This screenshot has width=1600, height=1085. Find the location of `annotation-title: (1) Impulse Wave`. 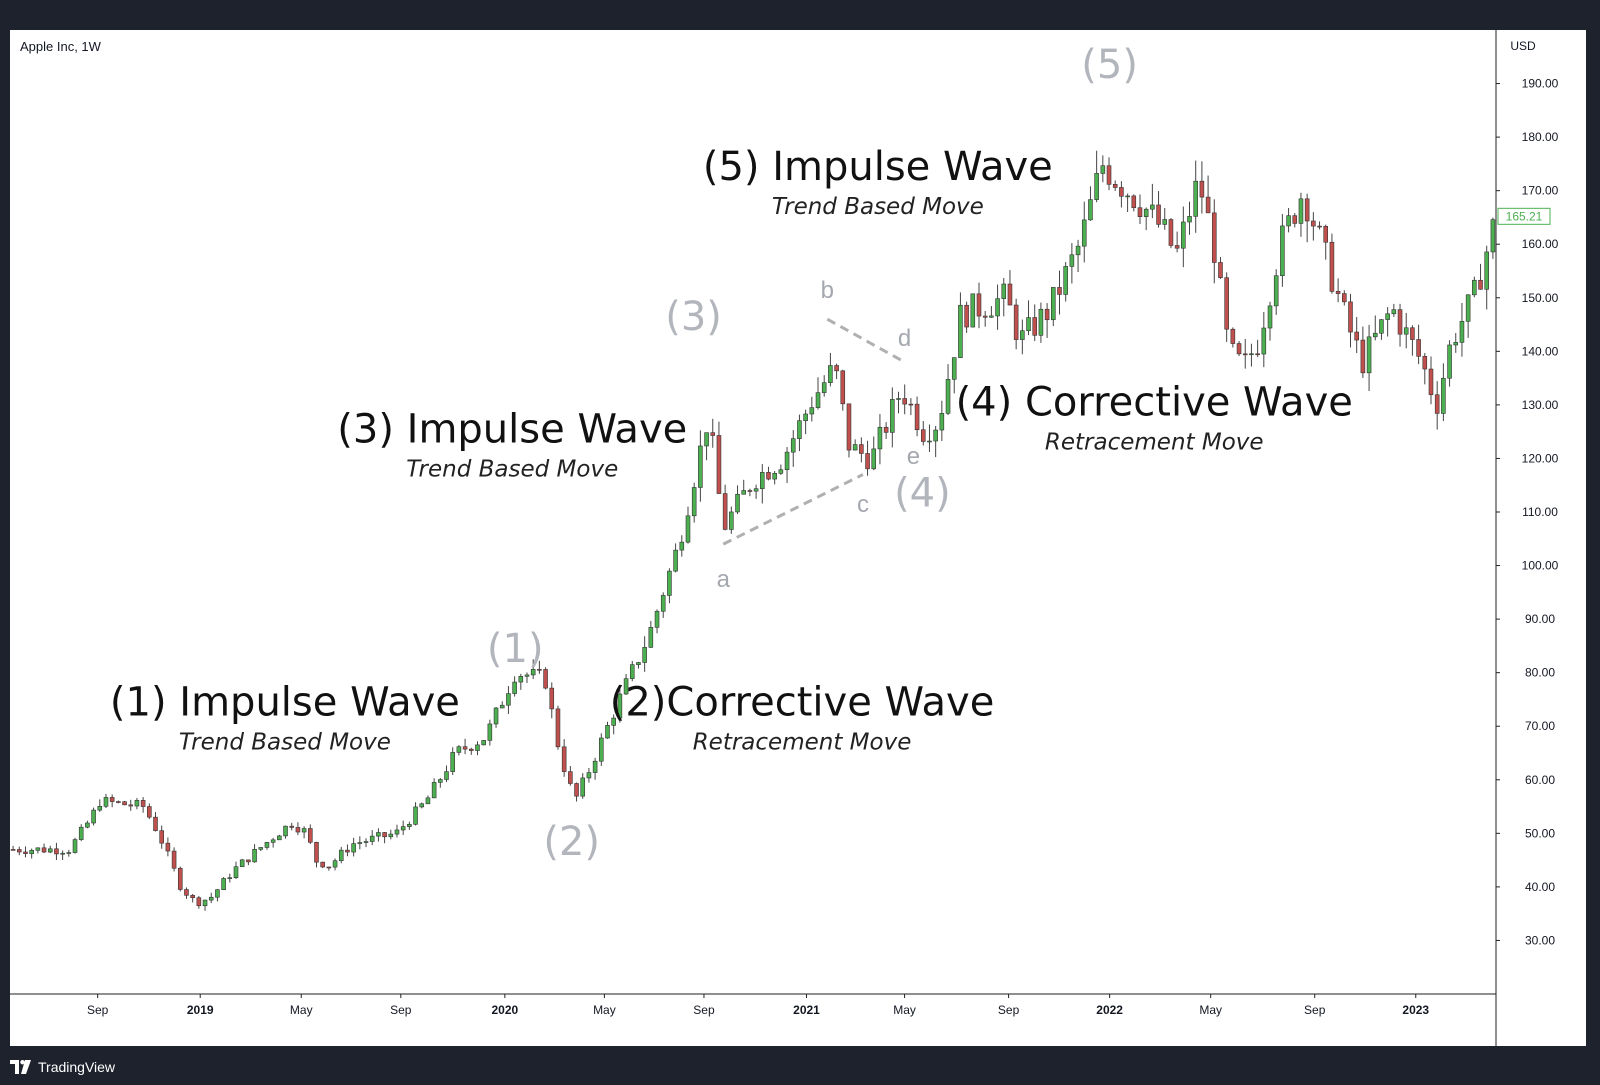

annotation-title: (1) Impulse Wave is located at coordinates (285, 703).